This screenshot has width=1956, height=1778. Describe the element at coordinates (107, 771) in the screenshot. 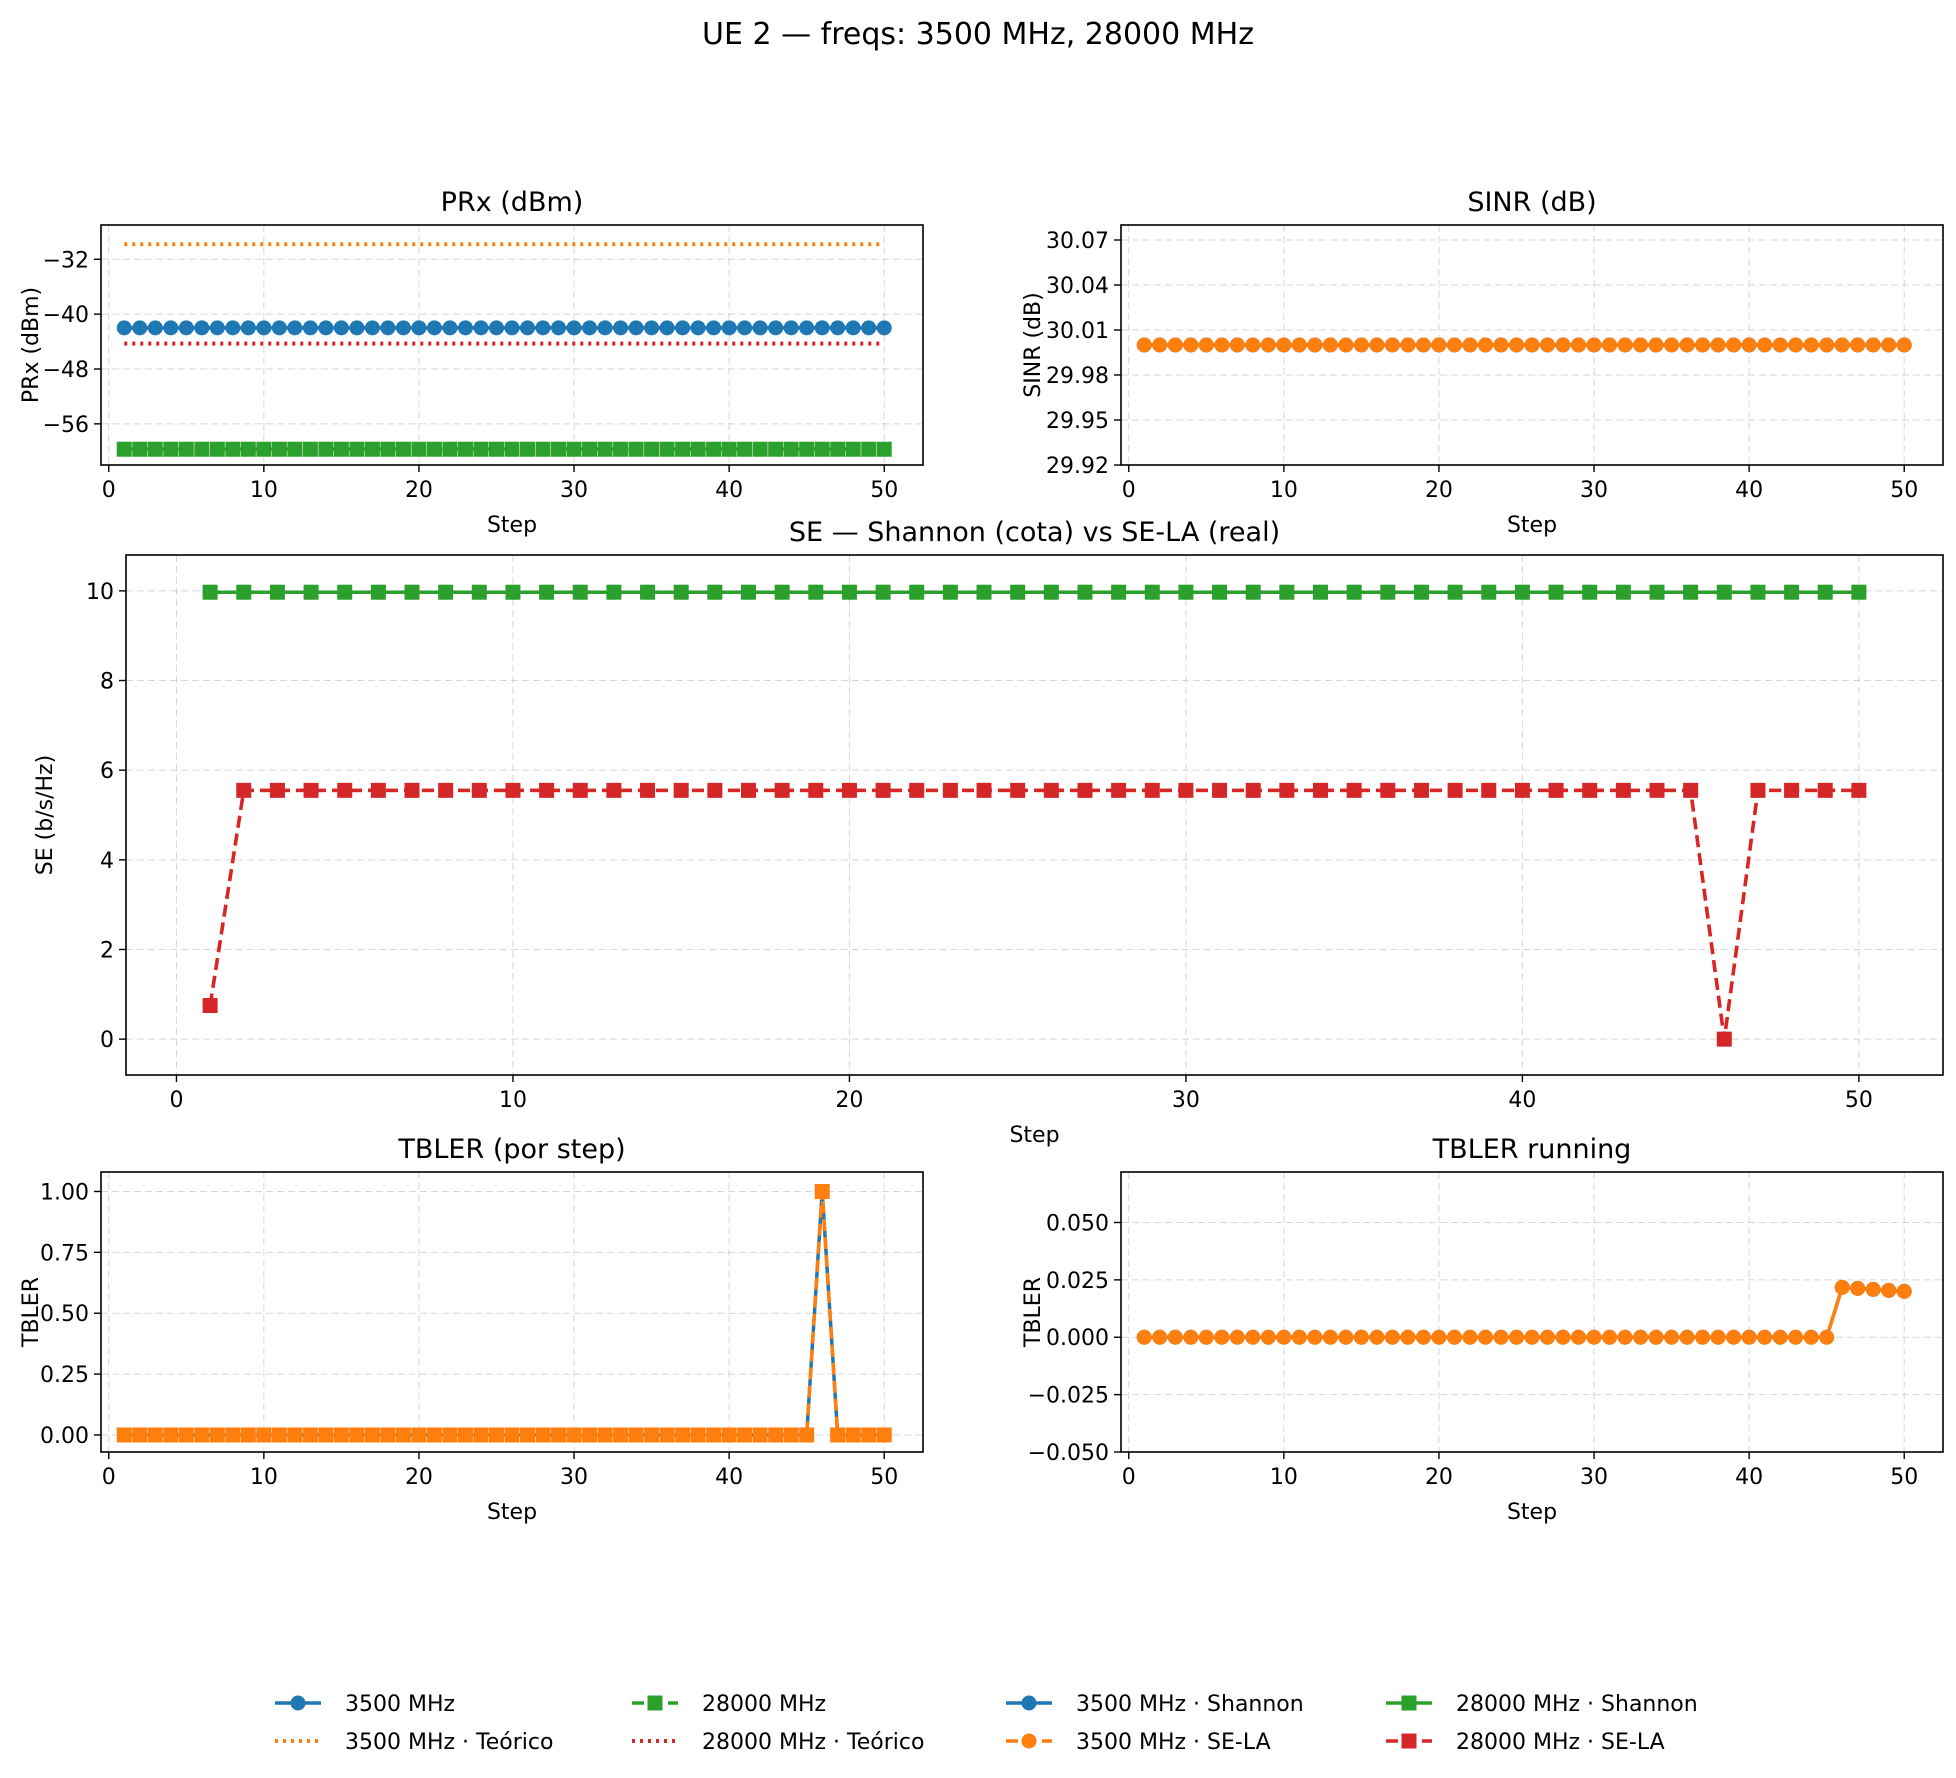

I see `y-tick-label: 6` at that location.